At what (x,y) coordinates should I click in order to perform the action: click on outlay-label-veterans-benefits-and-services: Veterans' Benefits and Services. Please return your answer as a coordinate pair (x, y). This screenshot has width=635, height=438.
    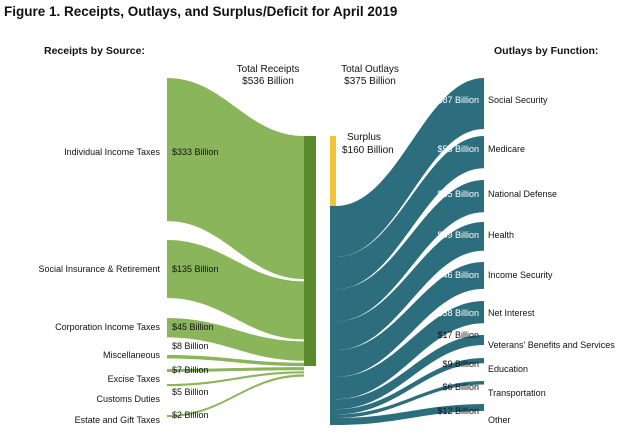
    Looking at the image, I should click on (551, 345).